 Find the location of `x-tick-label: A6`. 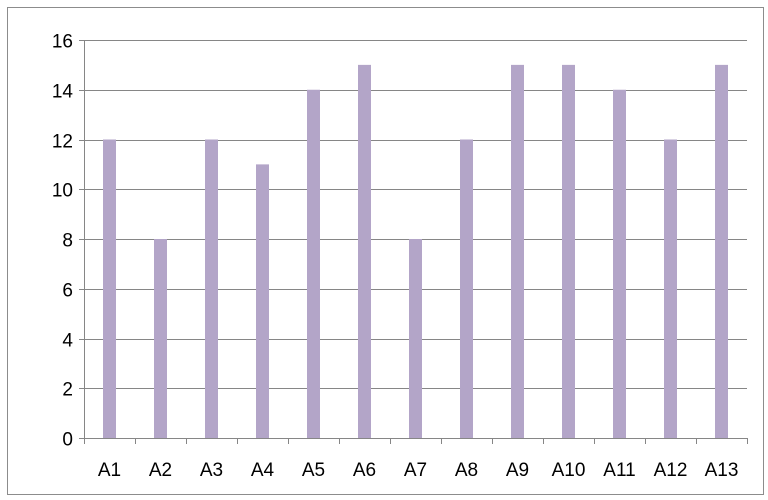

x-tick-label: A6 is located at coordinates (364, 470).